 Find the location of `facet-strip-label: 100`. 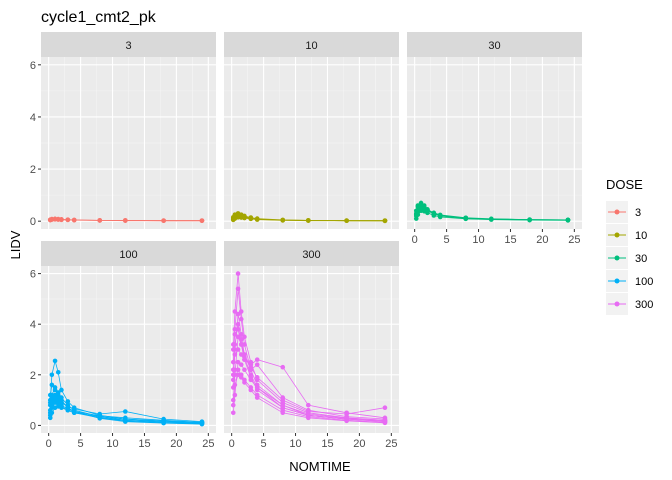

facet-strip-label: 100 is located at coordinates (128, 255).